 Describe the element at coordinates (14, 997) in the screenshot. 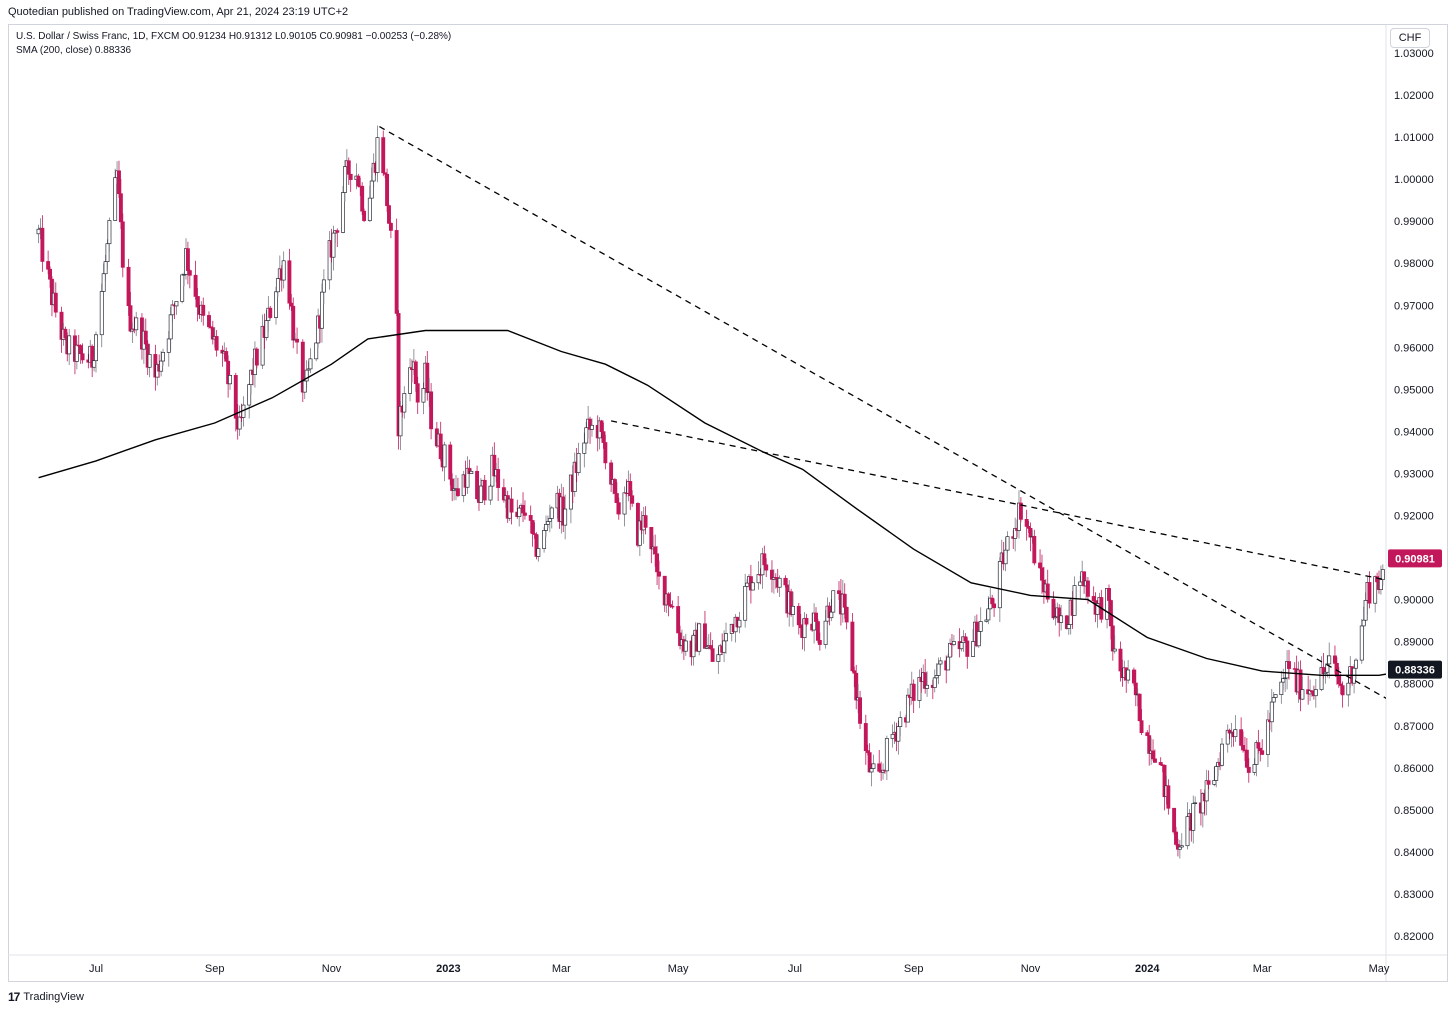

I see `tradingview-logo-icon: 17` at that location.